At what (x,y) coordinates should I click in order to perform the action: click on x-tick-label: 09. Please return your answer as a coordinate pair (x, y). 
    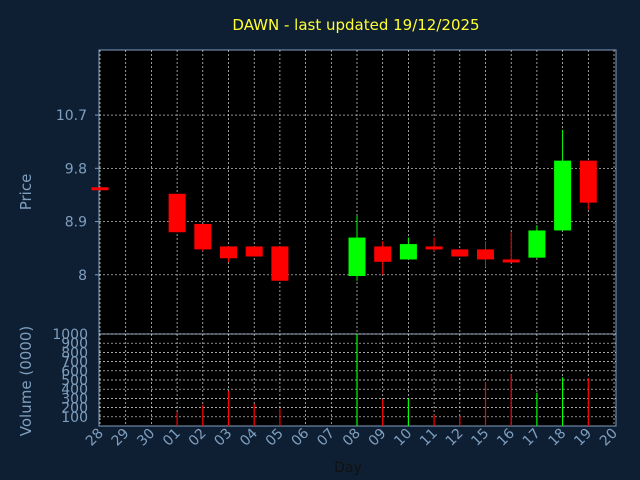
    Looking at the image, I should click on (378, 438).